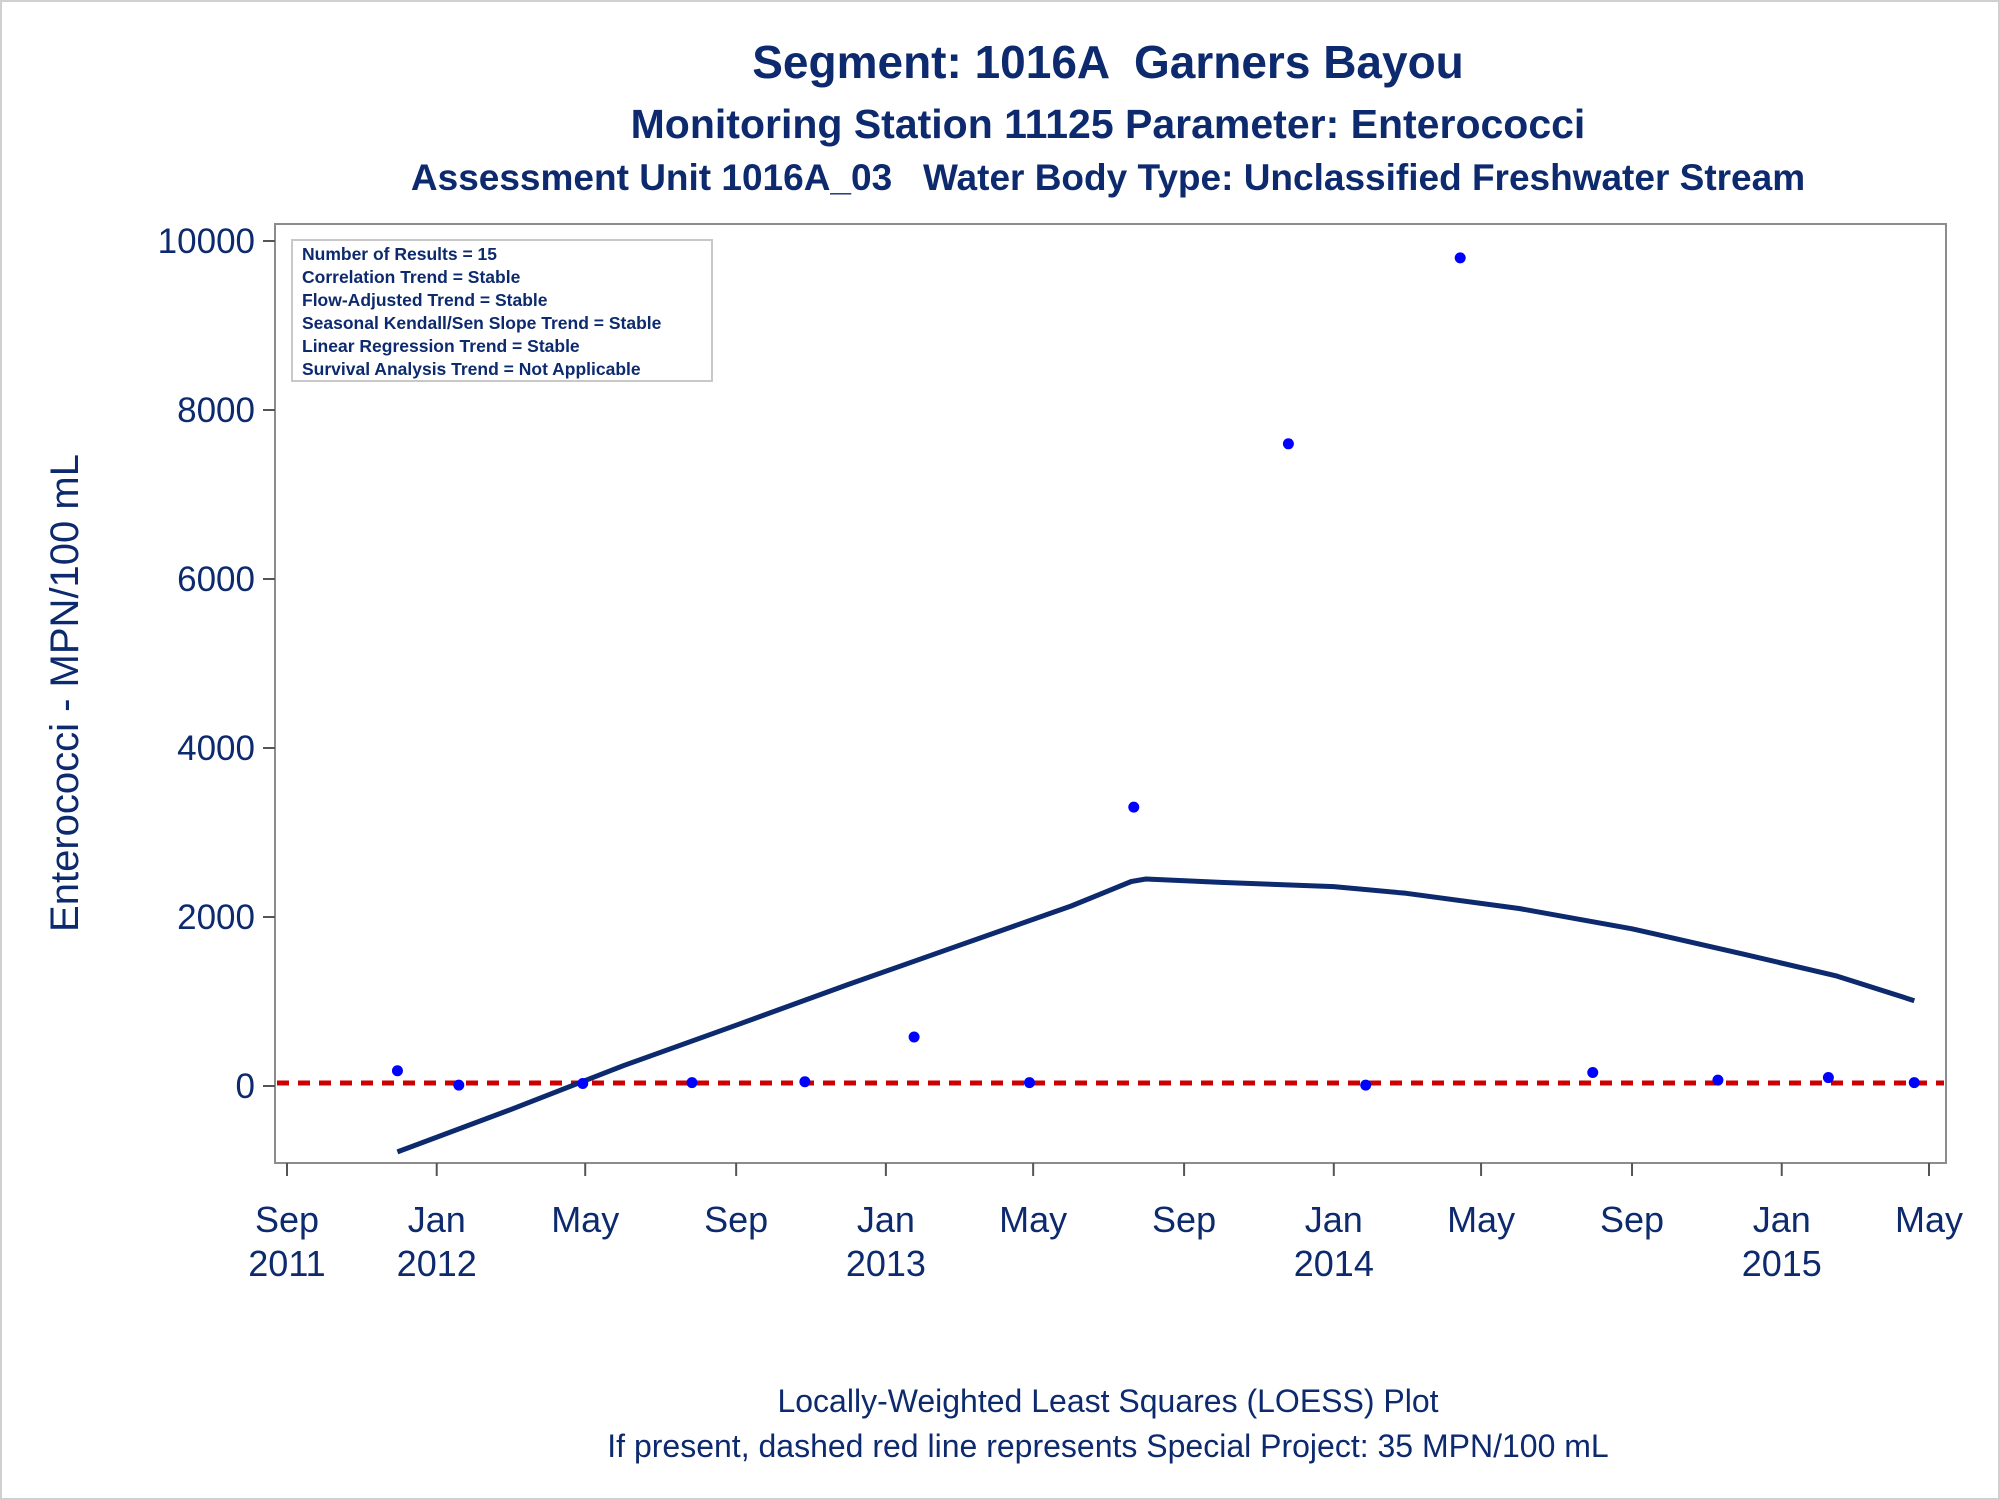  What do you see at coordinates (441, 346) in the screenshot?
I see `legend-entry: Linear Regression Trend = Stable` at bounding box center [441, 346].